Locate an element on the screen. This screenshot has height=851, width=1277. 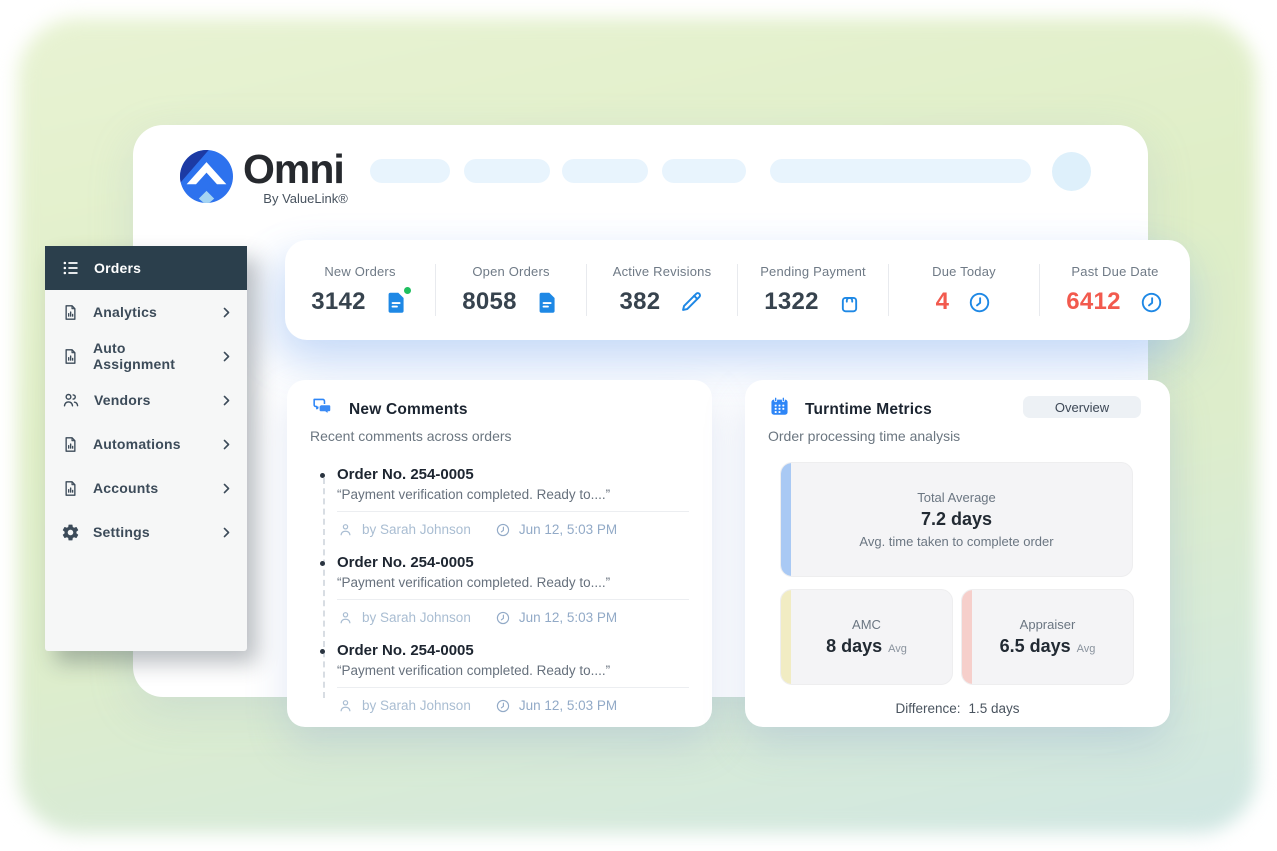
list-icon is located at coordinates (70, 268).